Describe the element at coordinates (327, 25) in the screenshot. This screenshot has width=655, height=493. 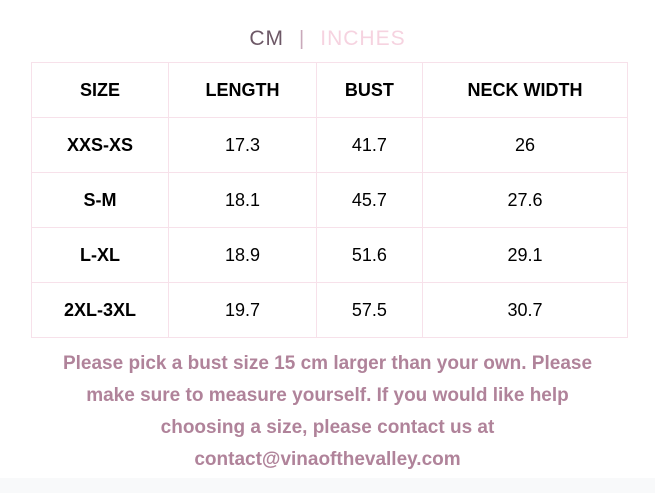
I see `unit-toggle: CM | INCHES` at that location.